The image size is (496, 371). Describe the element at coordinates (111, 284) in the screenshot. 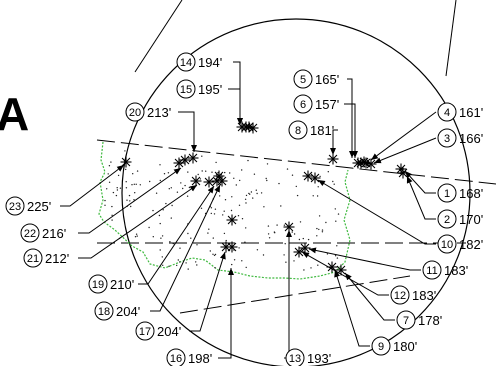

I see `marker-19: 19 210'` at that location.